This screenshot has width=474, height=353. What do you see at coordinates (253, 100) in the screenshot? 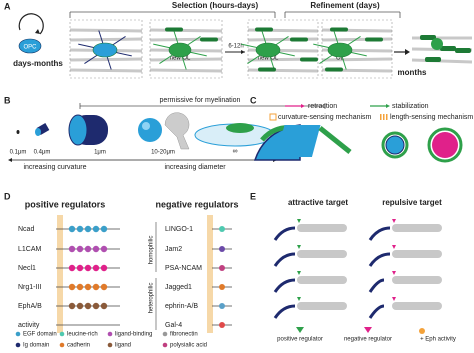
I see `panel-label: C` at bounding box center [253, 100].